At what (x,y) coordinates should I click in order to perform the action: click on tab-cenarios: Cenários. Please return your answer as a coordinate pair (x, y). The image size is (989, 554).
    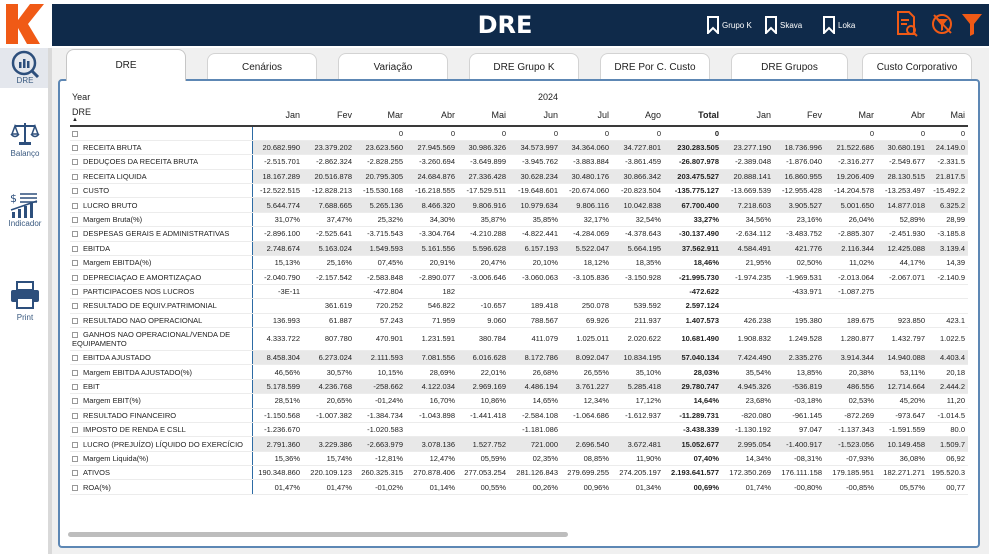
    Looking at the image, I should click on (262, 66).